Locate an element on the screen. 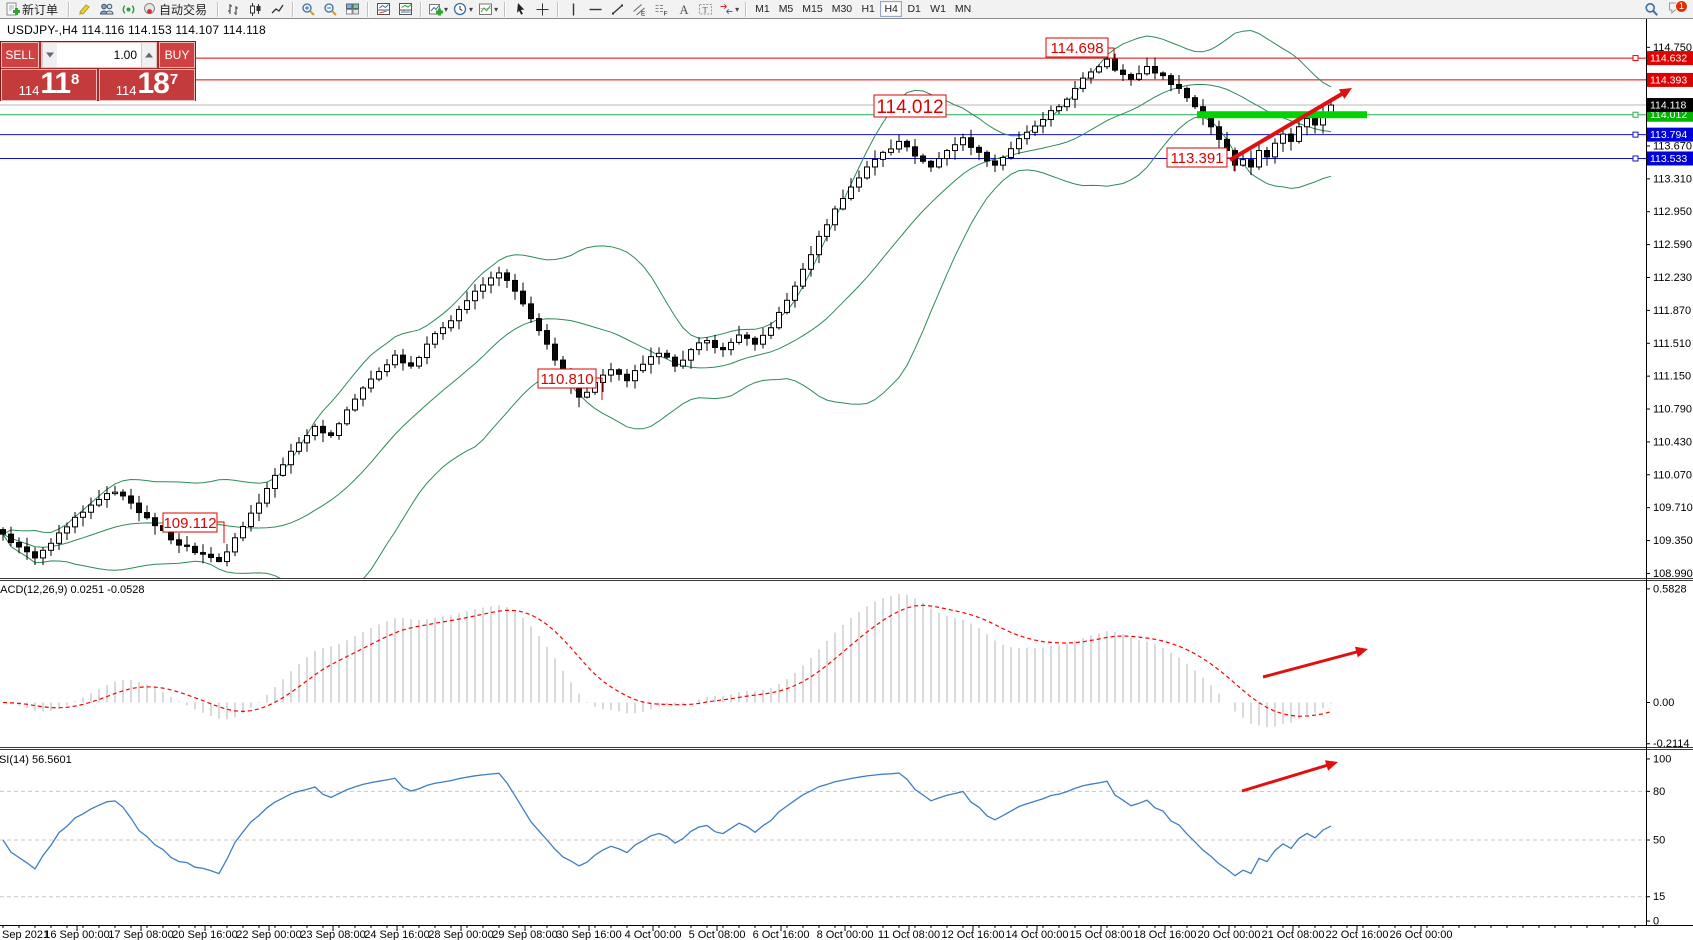  new-order-button: 新订单 is located at coordinates (33, 9).